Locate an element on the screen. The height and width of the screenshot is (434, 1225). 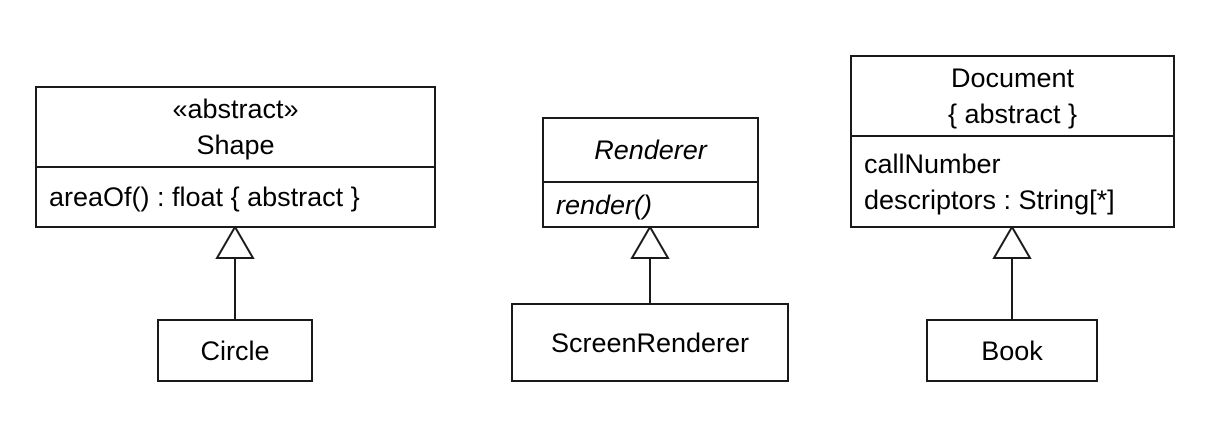
class-shape-name-compartment: «abstract» Shape is located at coordinates (235, 127).